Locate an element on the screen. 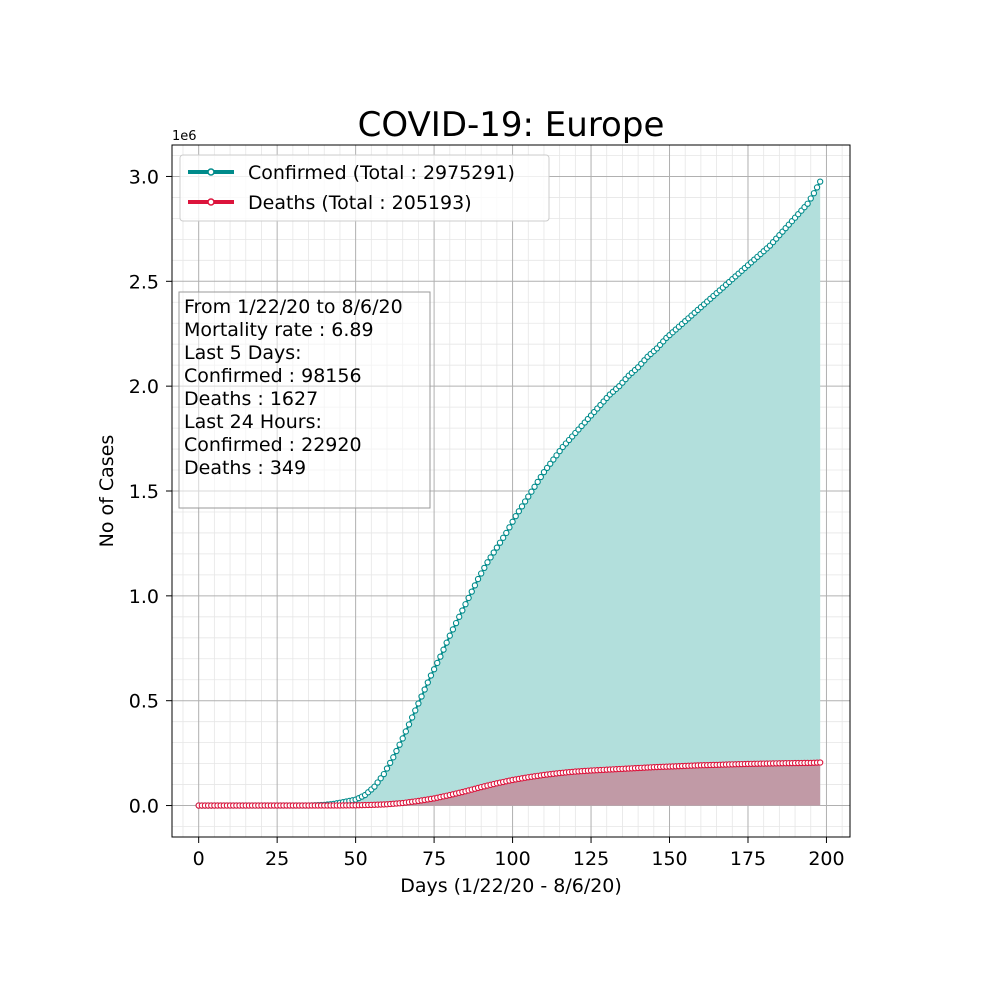 Image resolution: width=1000 pixels, height=1000 pixels. y-axis-ticks: 0.0 0.5 1.0 1.5 2.0 2.5 3.0 is located at coordinates (150, 492).